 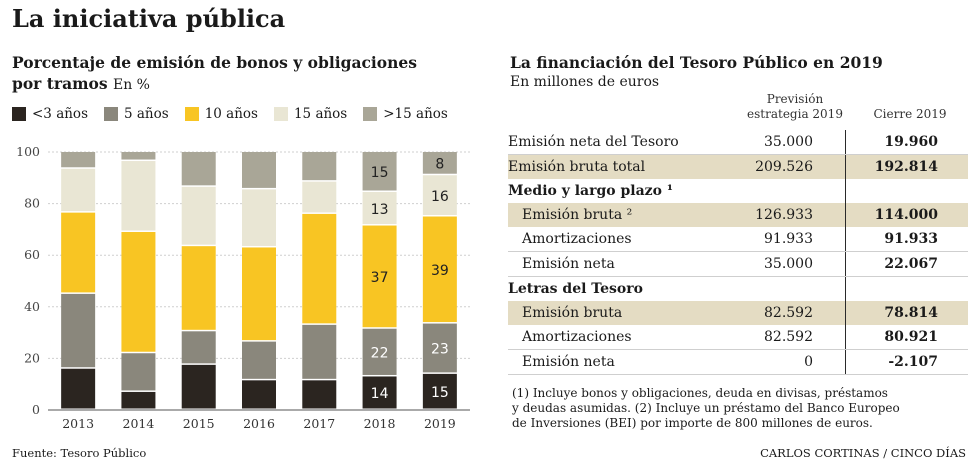 I want to click on y-tick-label: 100, so click(x=28, y=151).